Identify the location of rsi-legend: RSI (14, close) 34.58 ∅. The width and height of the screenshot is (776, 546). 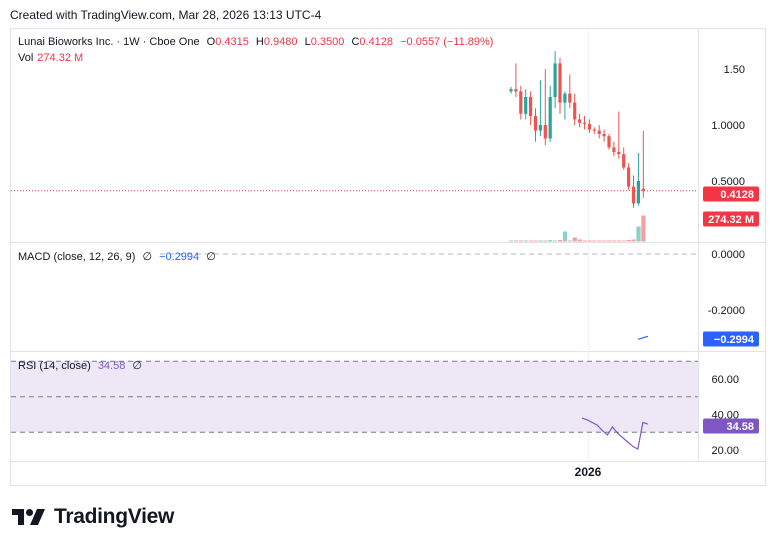
(80, 365).